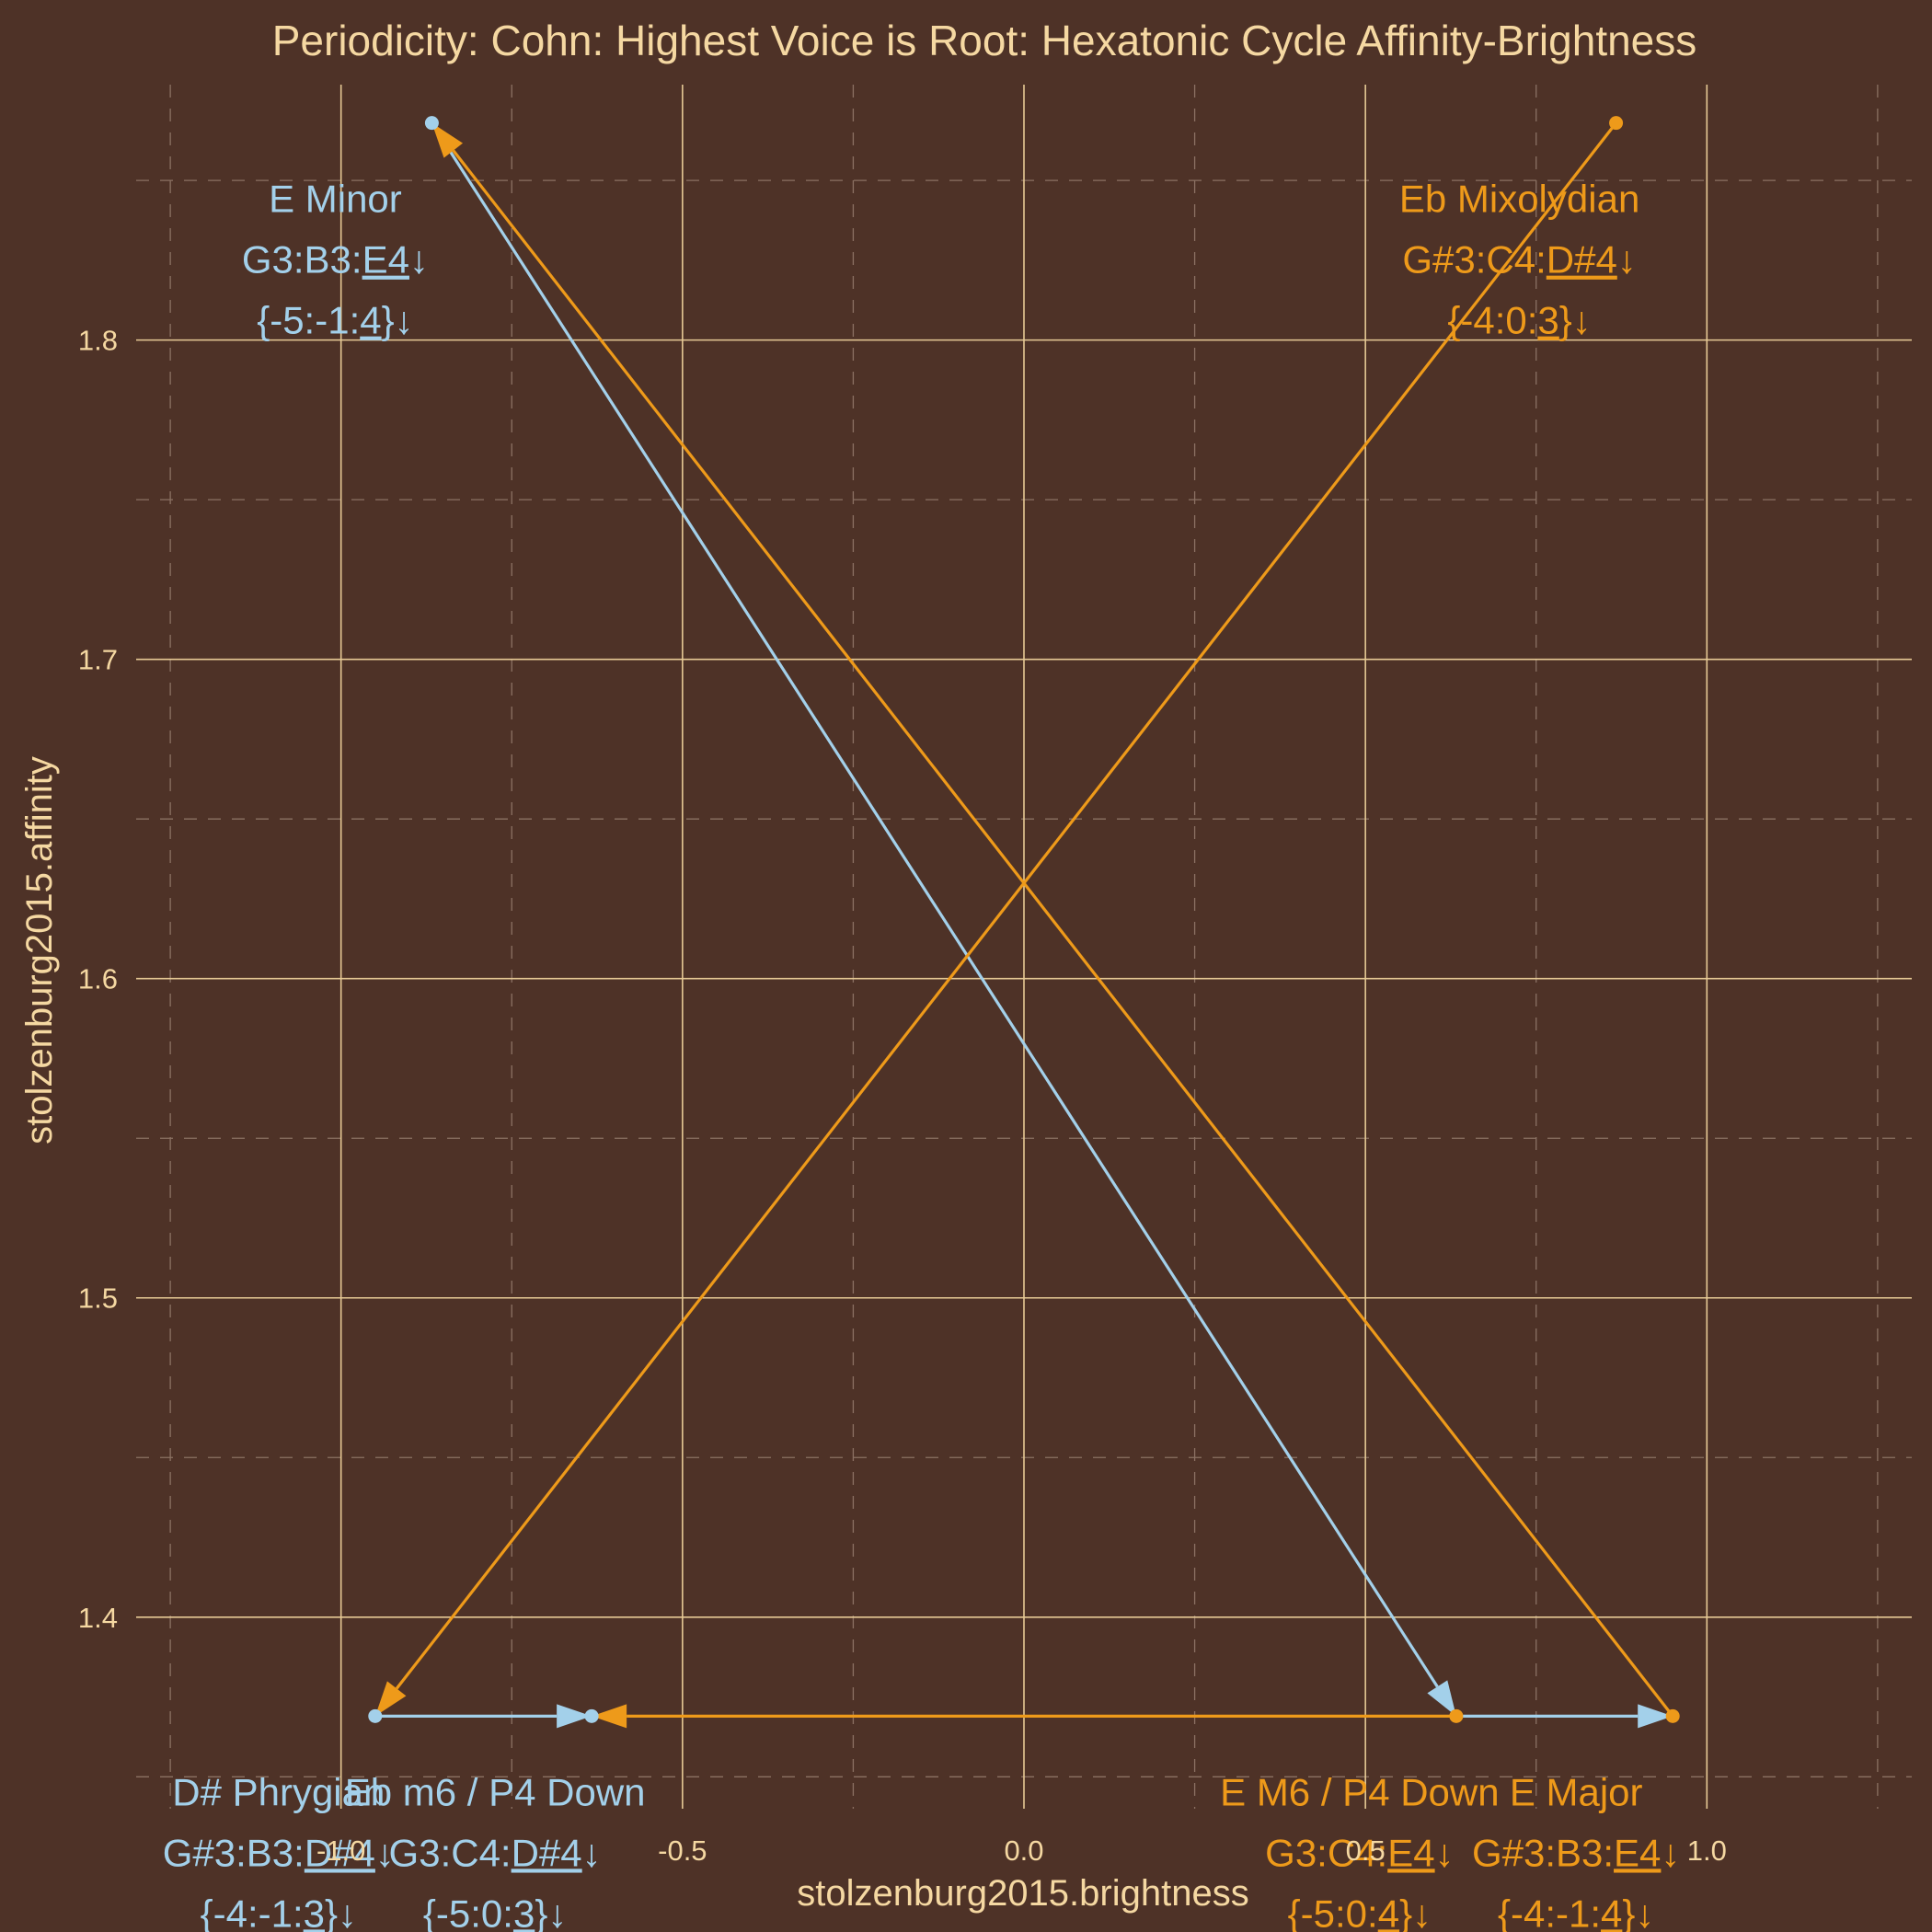 This screenshot has height=1932, width=1932. I want to click on label-segment: E Minor, so click(335, 199).